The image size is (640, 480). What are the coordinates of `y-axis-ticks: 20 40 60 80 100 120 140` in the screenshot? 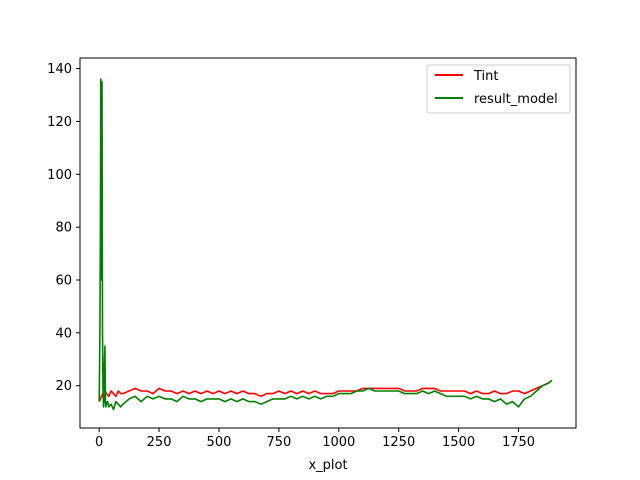 It's located at (63, 228).